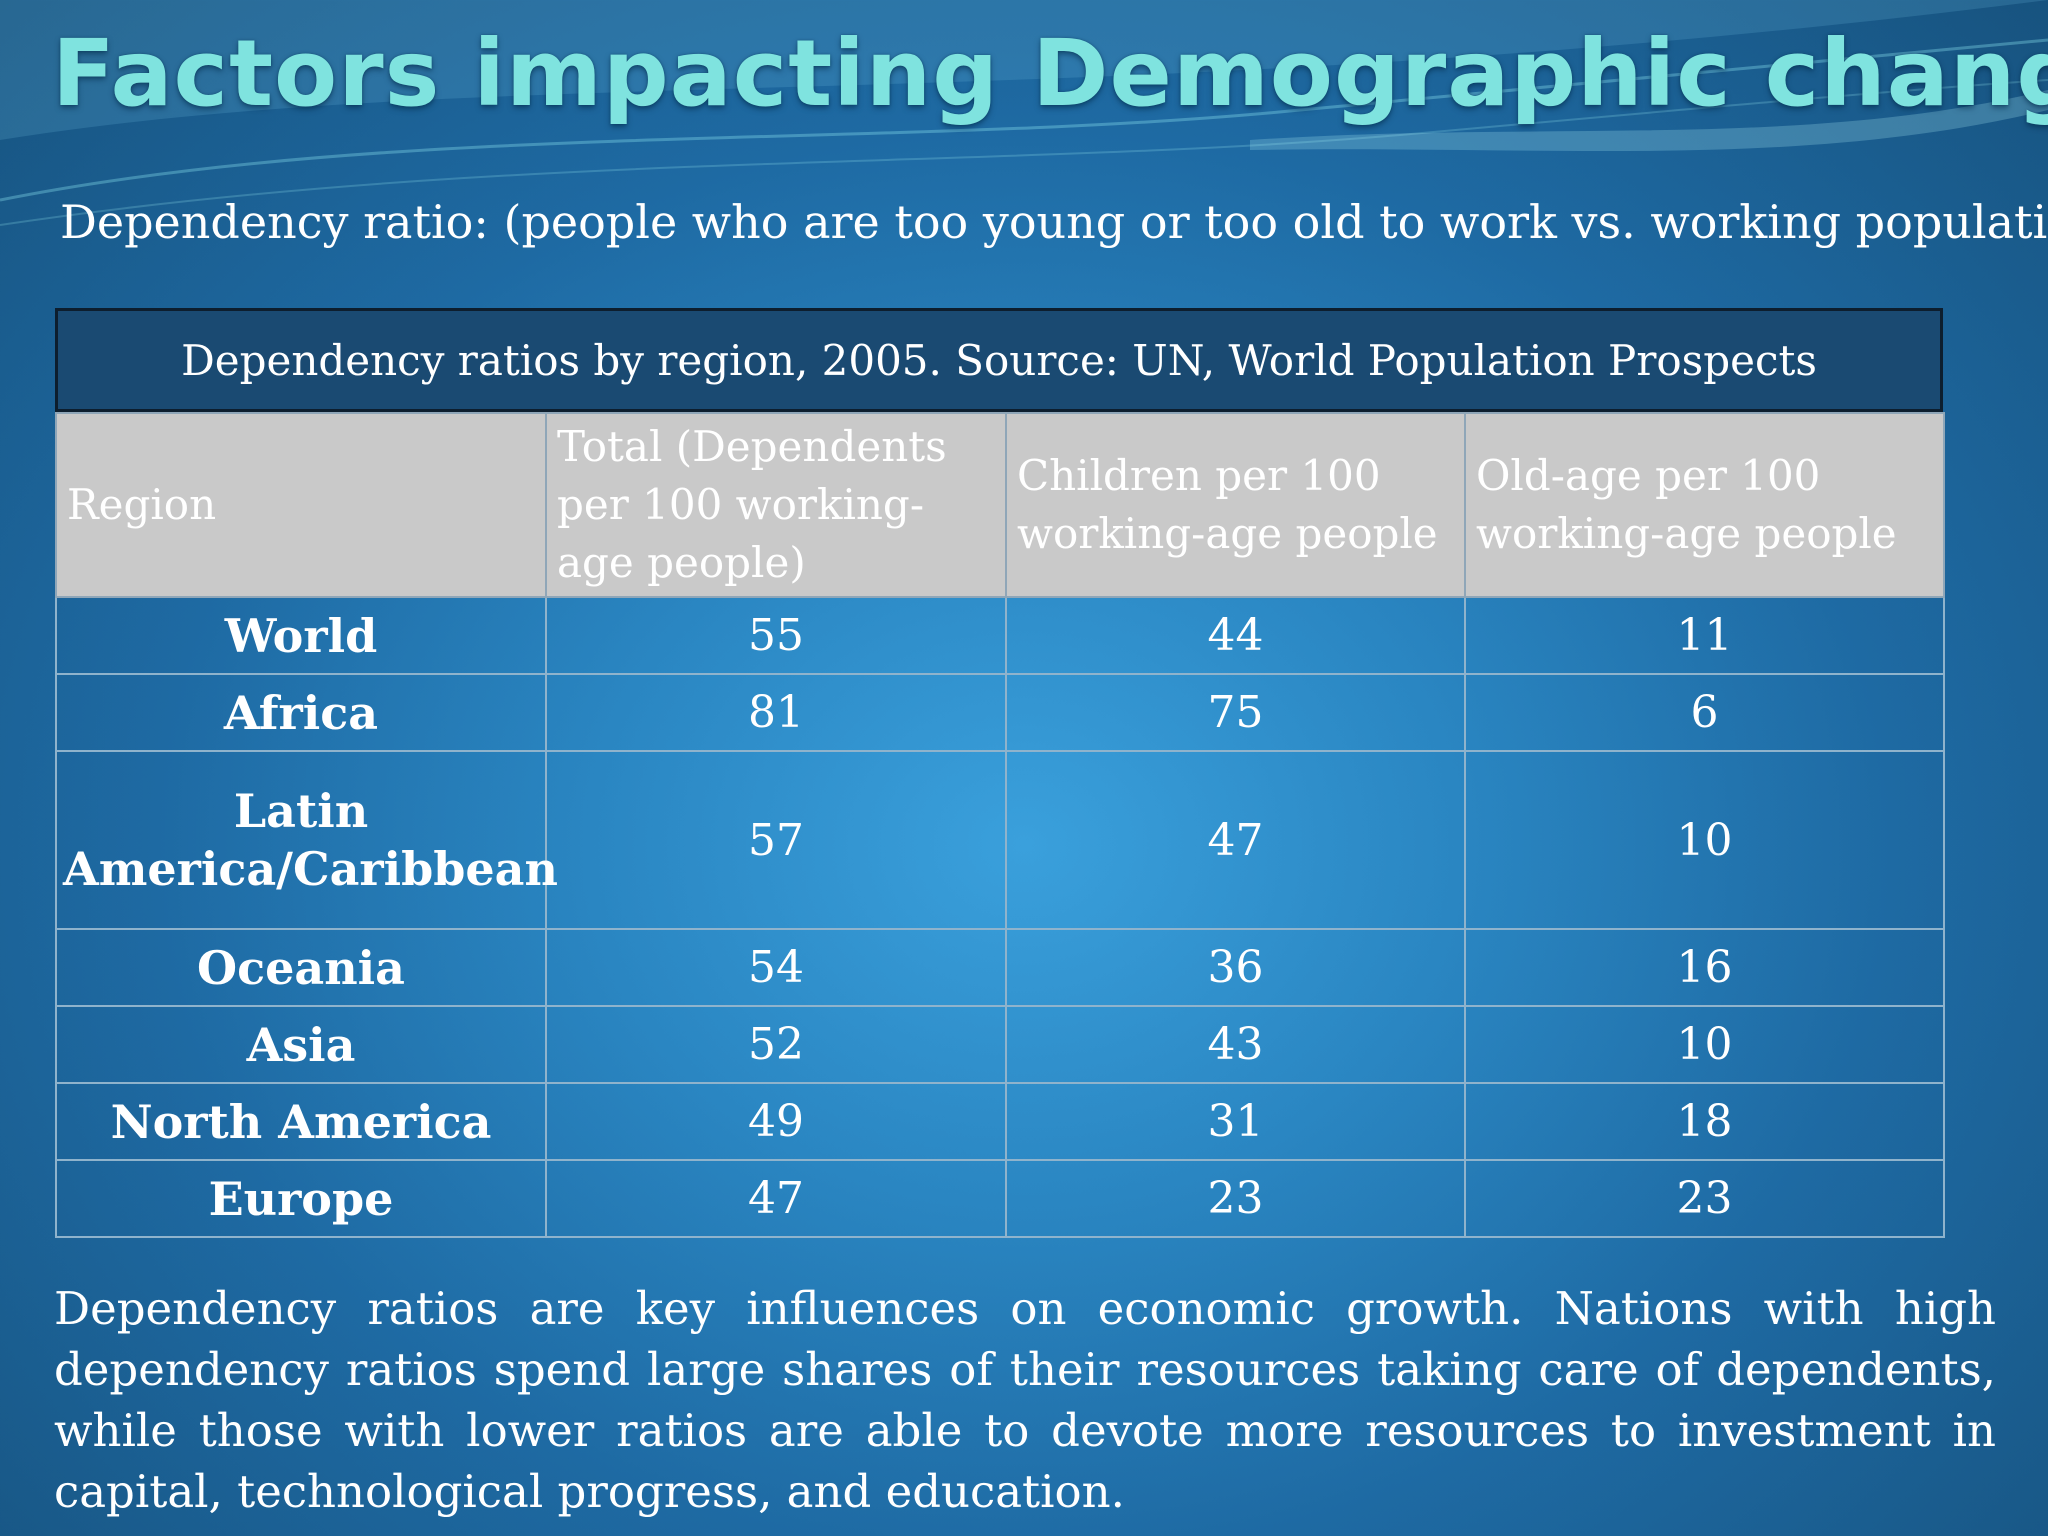  I want to click on old-age-cell: 11, so click(1704, 635).